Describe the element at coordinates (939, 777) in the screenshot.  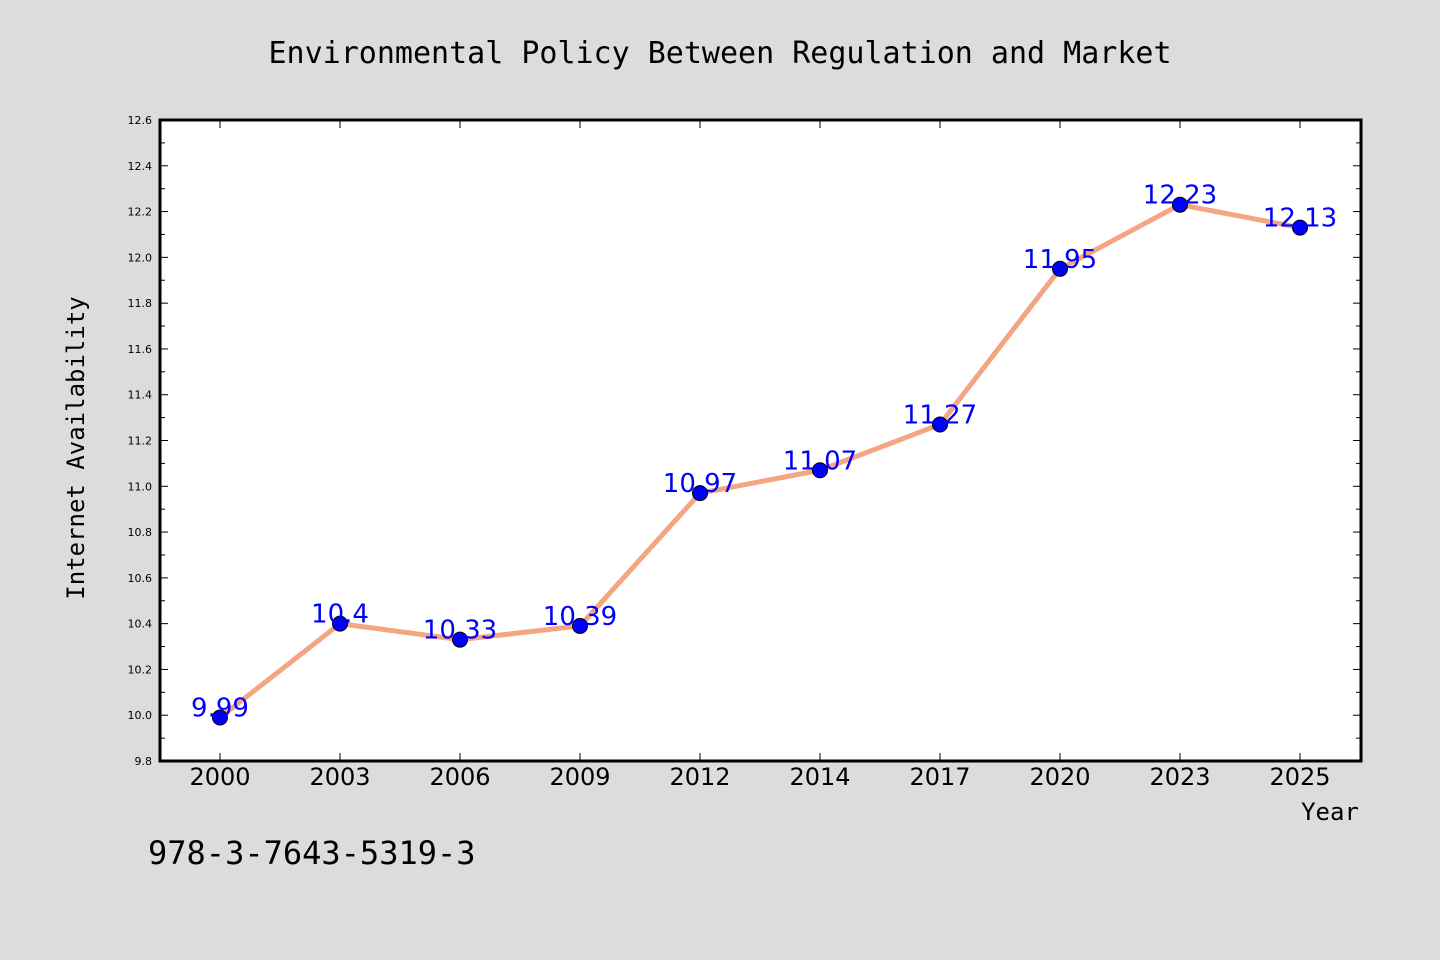
I see `x-tick-label: 2017` at that location.